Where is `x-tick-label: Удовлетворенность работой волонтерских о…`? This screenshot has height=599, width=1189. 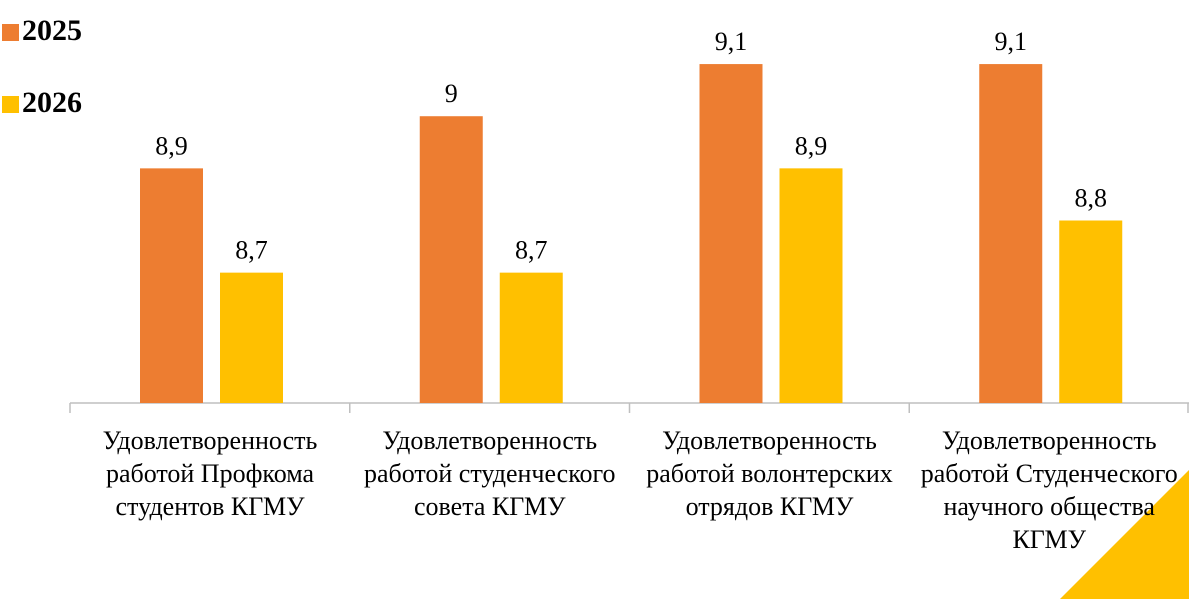
x-tick-label: Удовлетворенность работой волонтерских о… is located at coordinates (769, 473).